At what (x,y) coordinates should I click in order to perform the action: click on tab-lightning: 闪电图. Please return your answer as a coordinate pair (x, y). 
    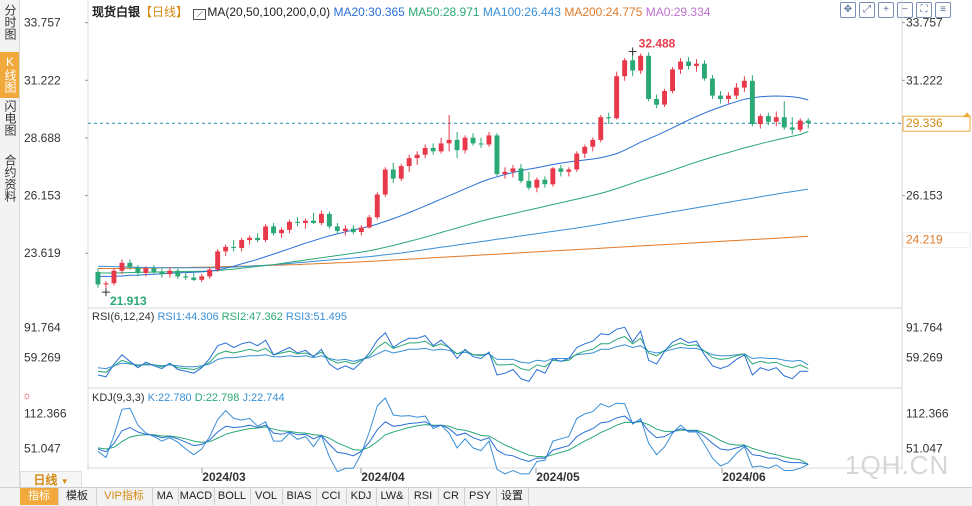
    Looking at the image, I should click on (9, 123).